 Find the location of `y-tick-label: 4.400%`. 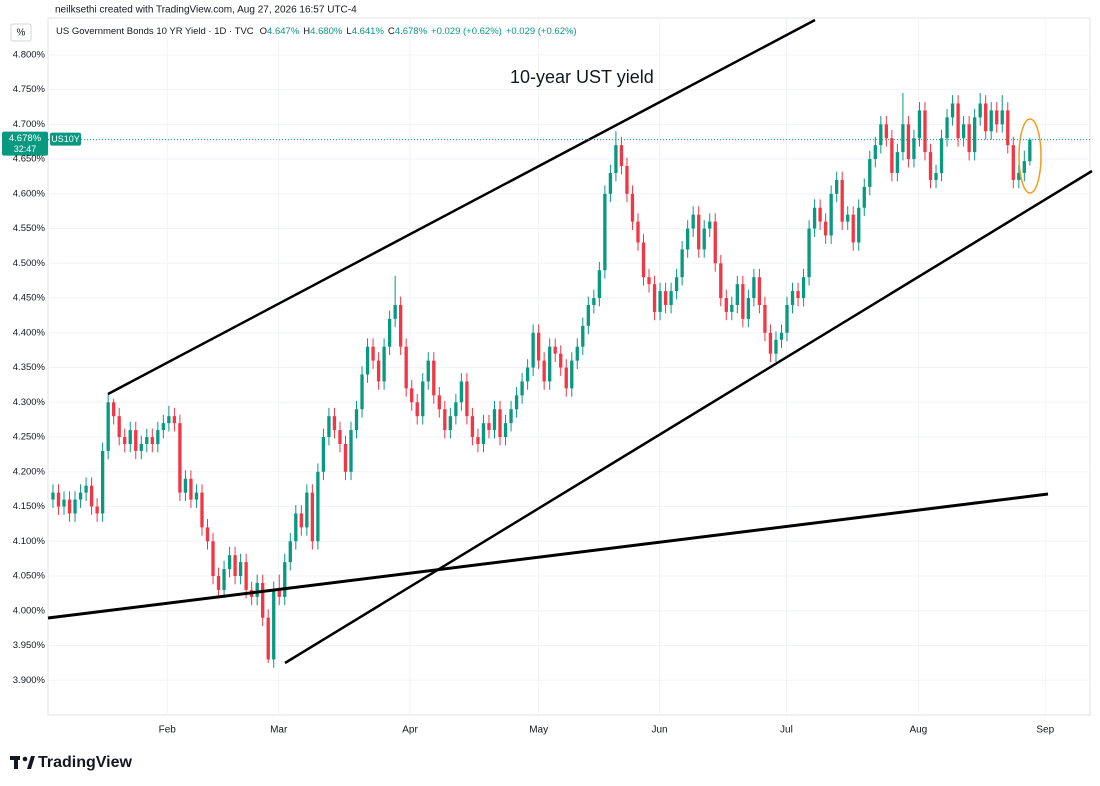

y-tick-label: 4.400% is located at coordinates (29, 332).